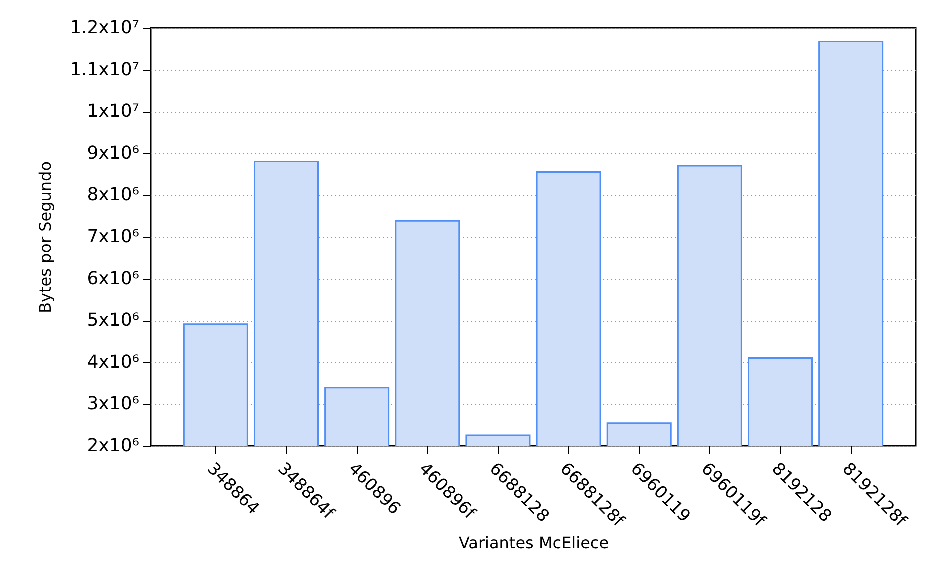 The height and width of the screenshot is (569, 926). What do you see at coordinates (46, 238) in the screenshot?
I see `y-axis-title: Bytes por Segundo` at bounding box center [46, 238].